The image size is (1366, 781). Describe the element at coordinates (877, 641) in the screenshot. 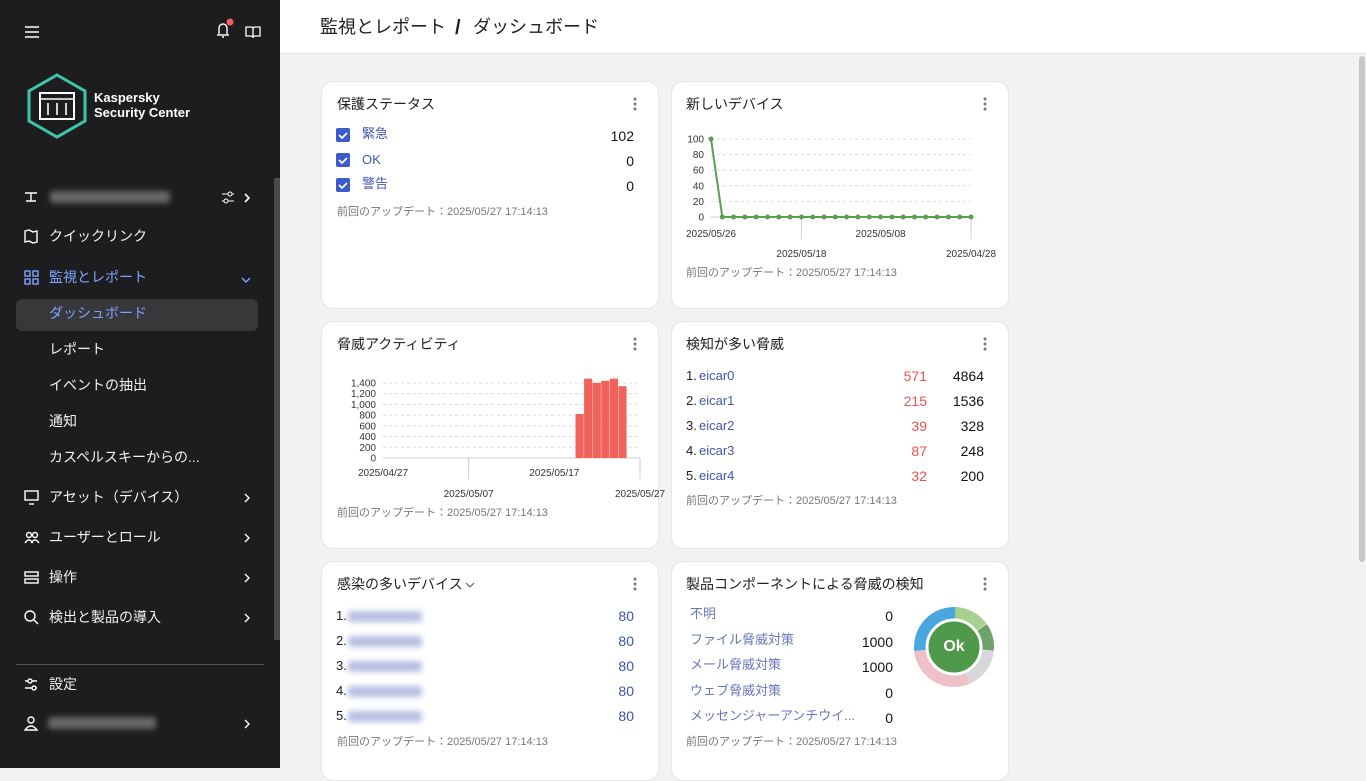

I see `component-value: 1000` at that location.